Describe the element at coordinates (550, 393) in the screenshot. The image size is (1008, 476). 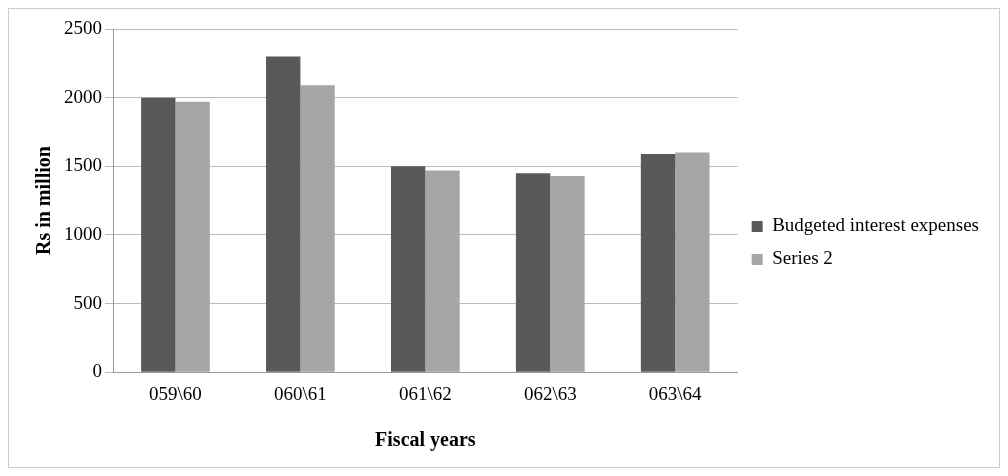
I see `x-tick-label: 062\63` at that location.